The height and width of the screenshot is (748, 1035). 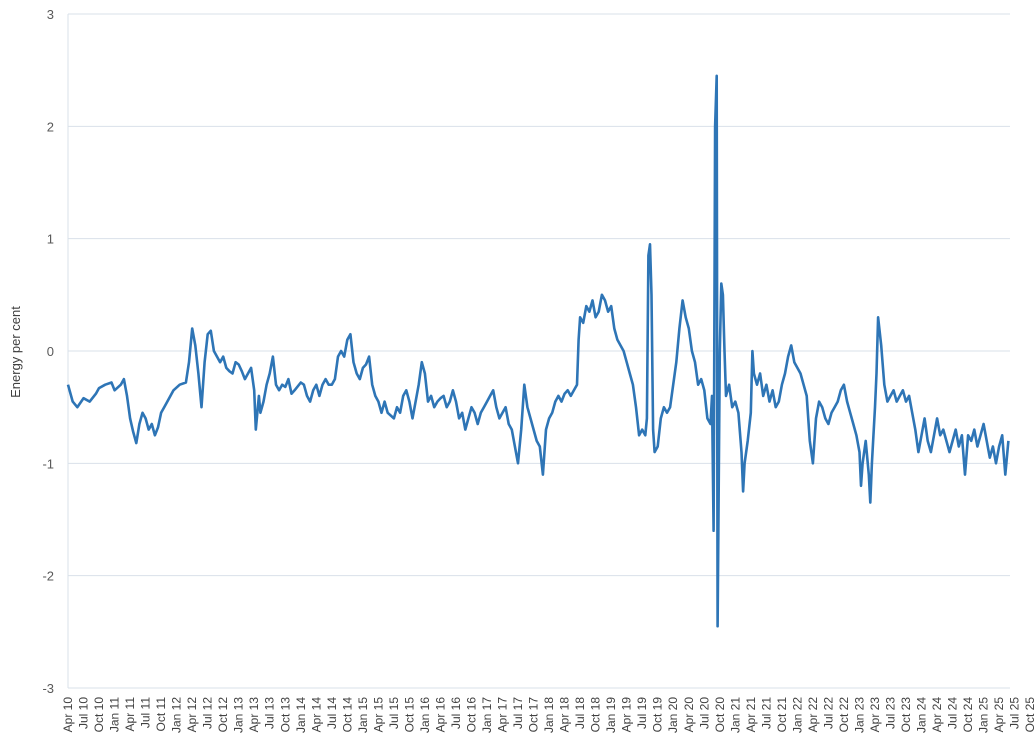 What do you see at coordinates (1015, 713) in the screenshot?
I see `x-tick-label: Jul 25` at bounding box center [1015, 713].